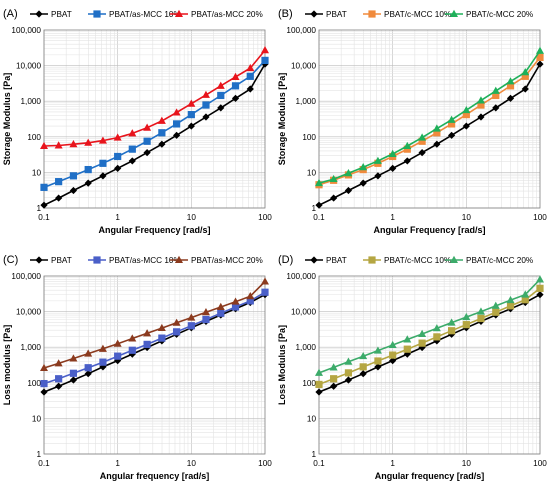 This screenshot has height=491, width=550. Describe the element at coordinates (430, 476) in the screenshot. I see `x-axis-label: Angular frequency [rad/s]` at that location.